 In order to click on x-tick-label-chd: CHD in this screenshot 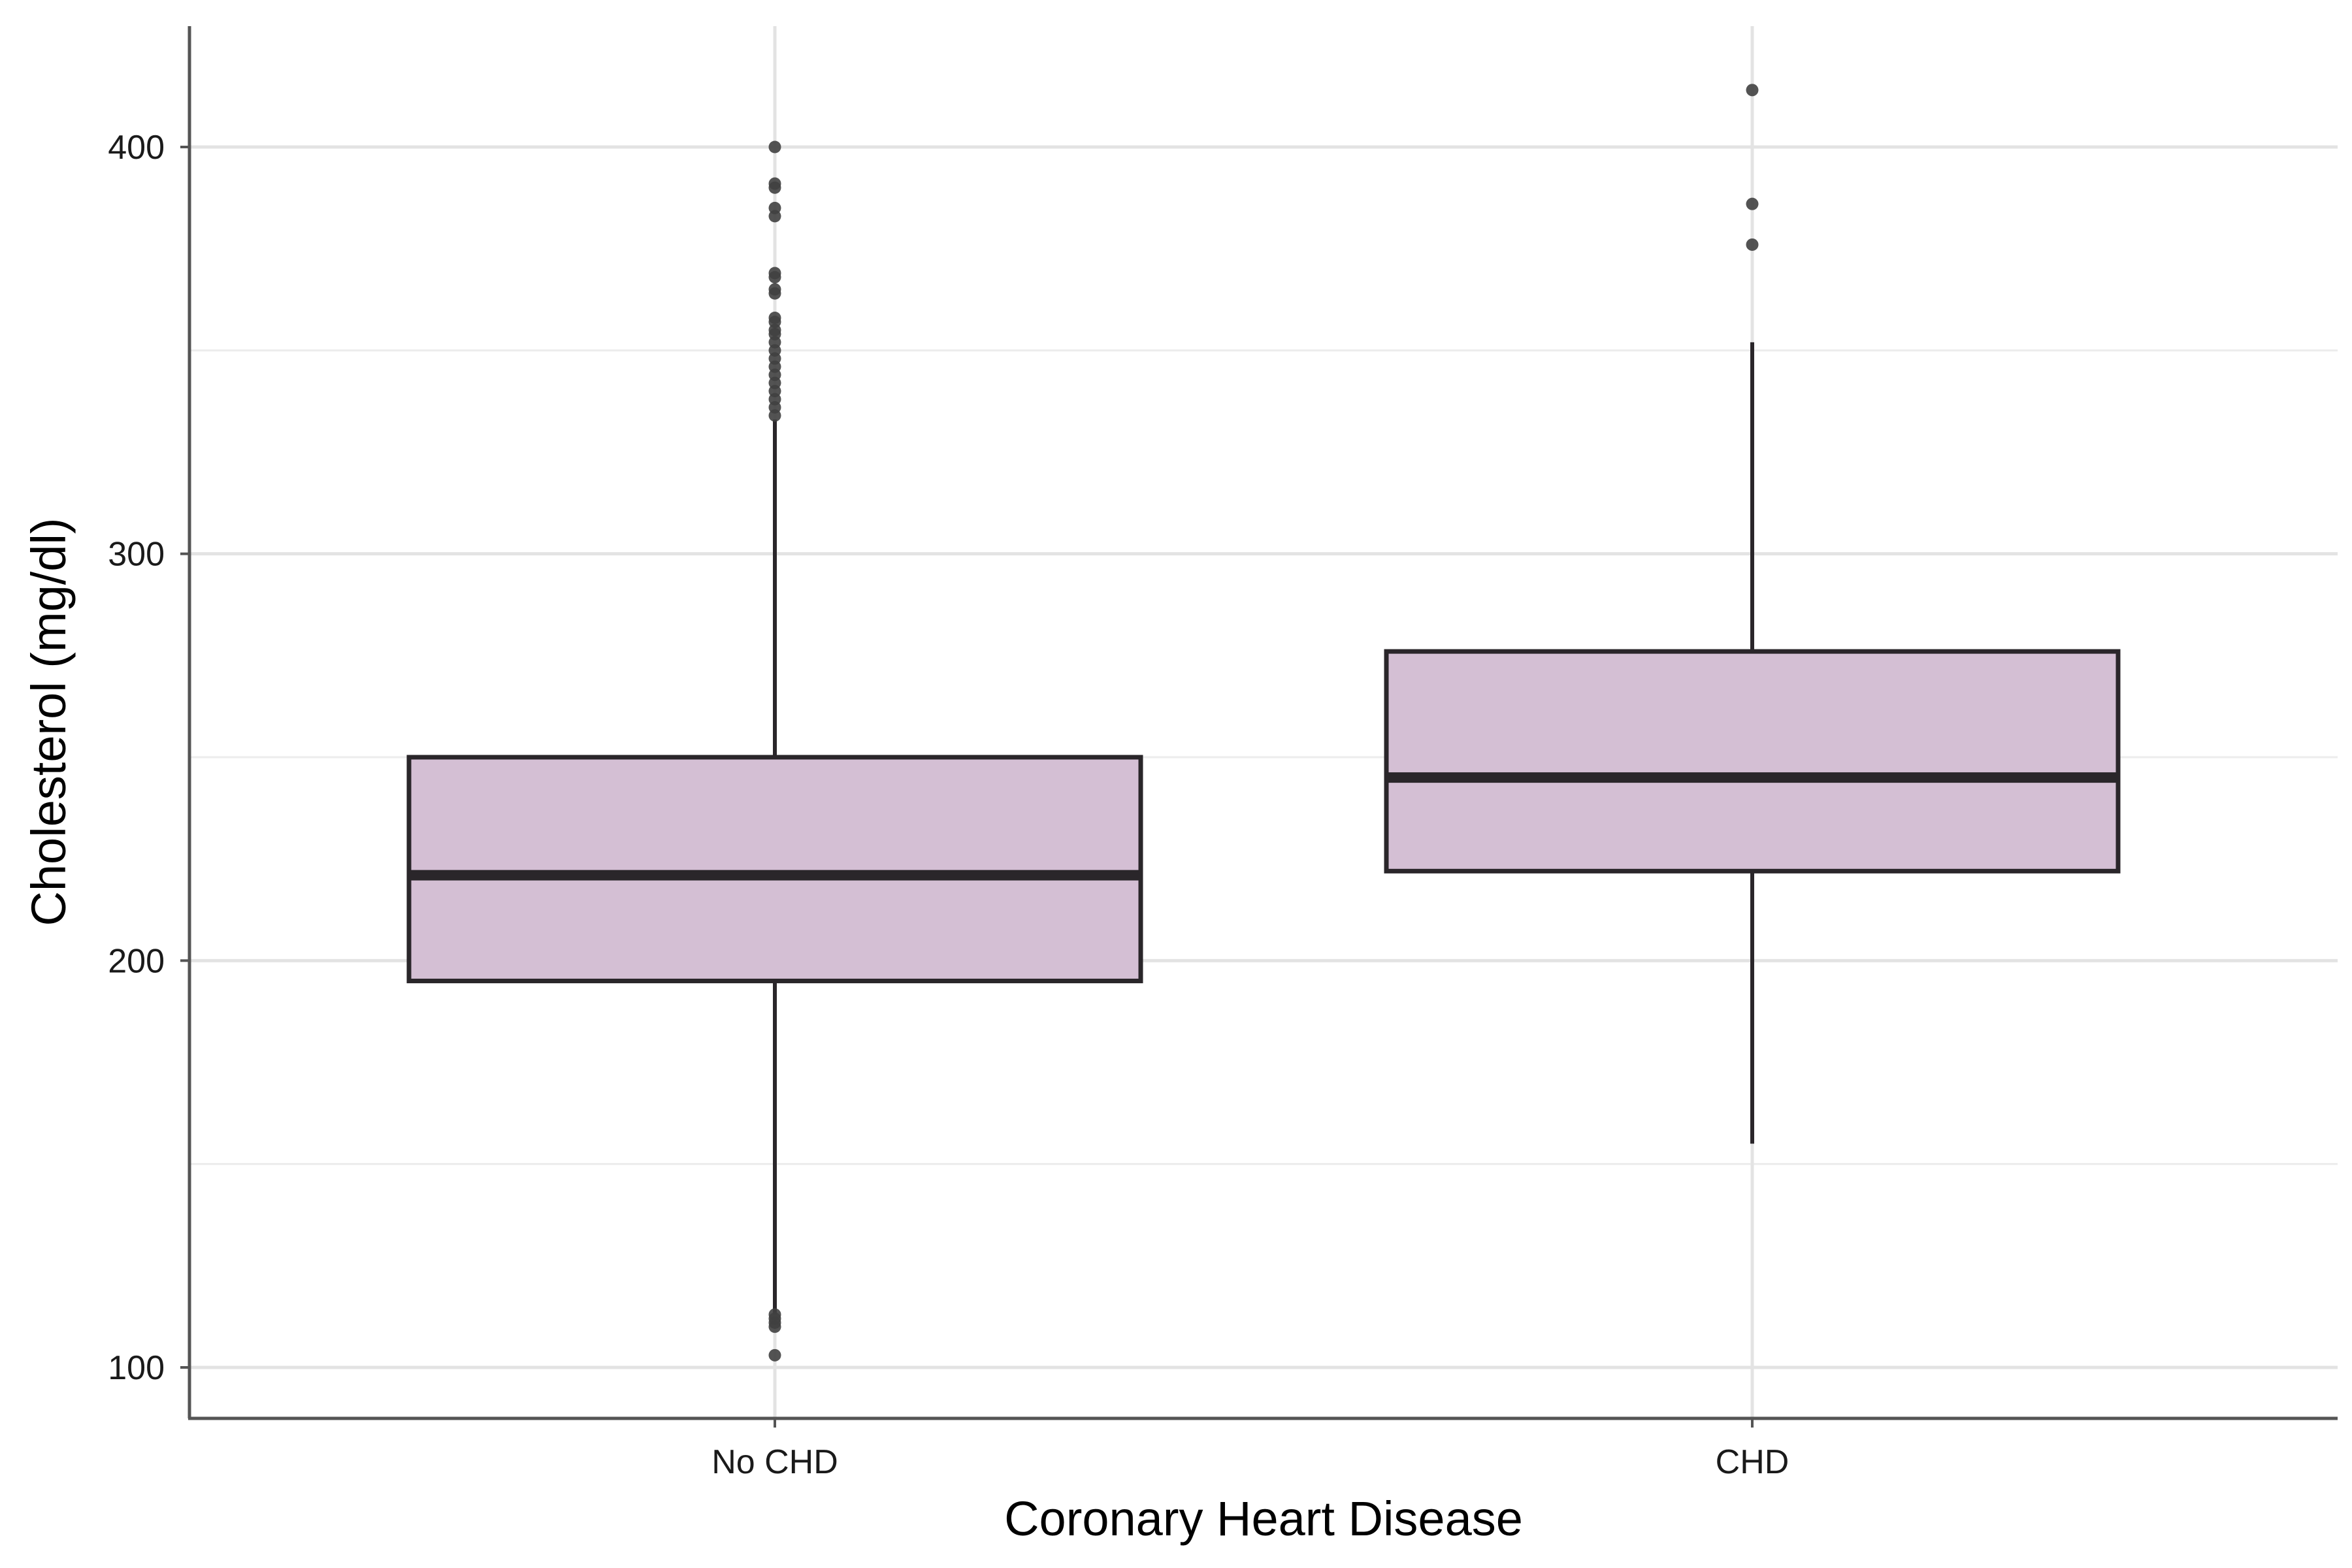, I will do `click(1752, 1462)`.